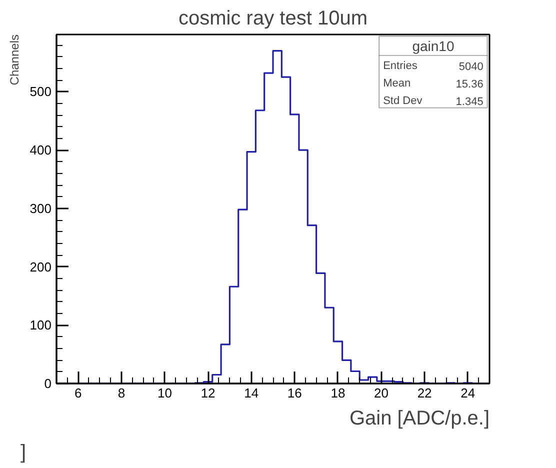 The height and width of the screenshot is (468, 556). Describe the element at coordinates (294, 393) in the screenshot. I see `x-tick-label: 16` at that location.